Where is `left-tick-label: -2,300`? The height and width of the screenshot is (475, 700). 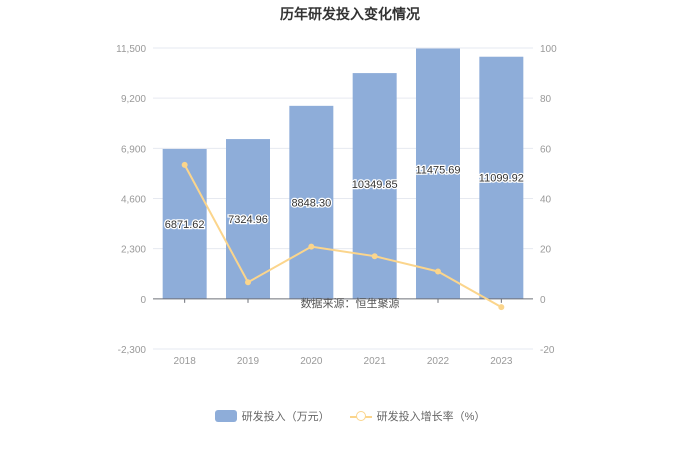 left-tick-label: -2,300 is located at coordinates (132, 350).